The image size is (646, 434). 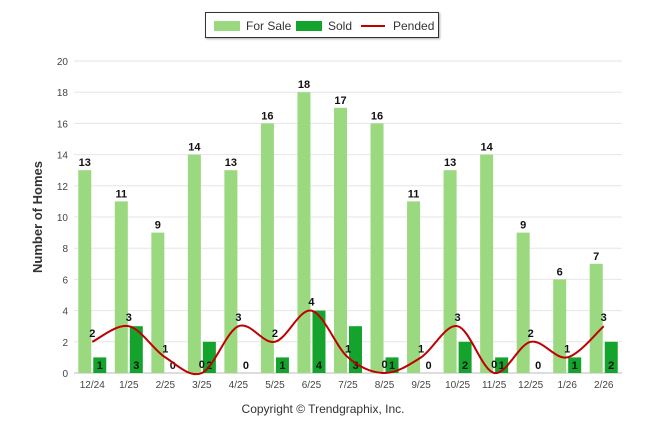 What do you see at coordinates (65, 343) in the screenshot?
I see `y-tick-label: 2` at bounding box center [65, 343].